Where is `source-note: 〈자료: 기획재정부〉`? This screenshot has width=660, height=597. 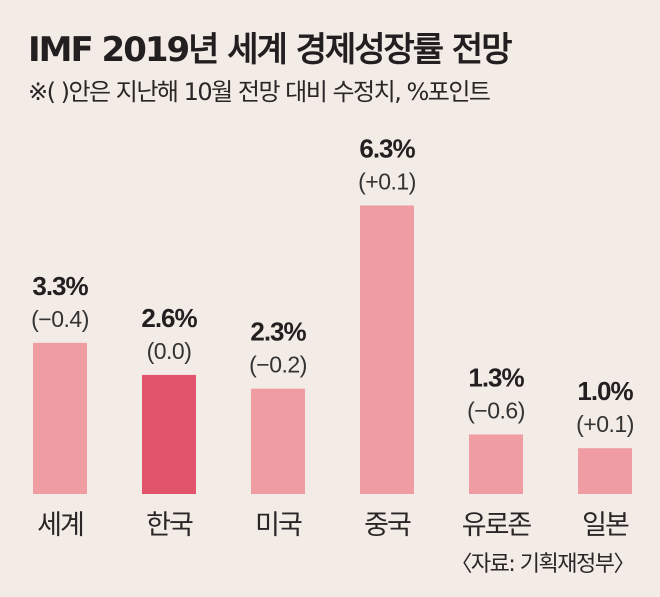 source-note: 〈자료: 기획재정부〉 is located at coordinates (542, 564).